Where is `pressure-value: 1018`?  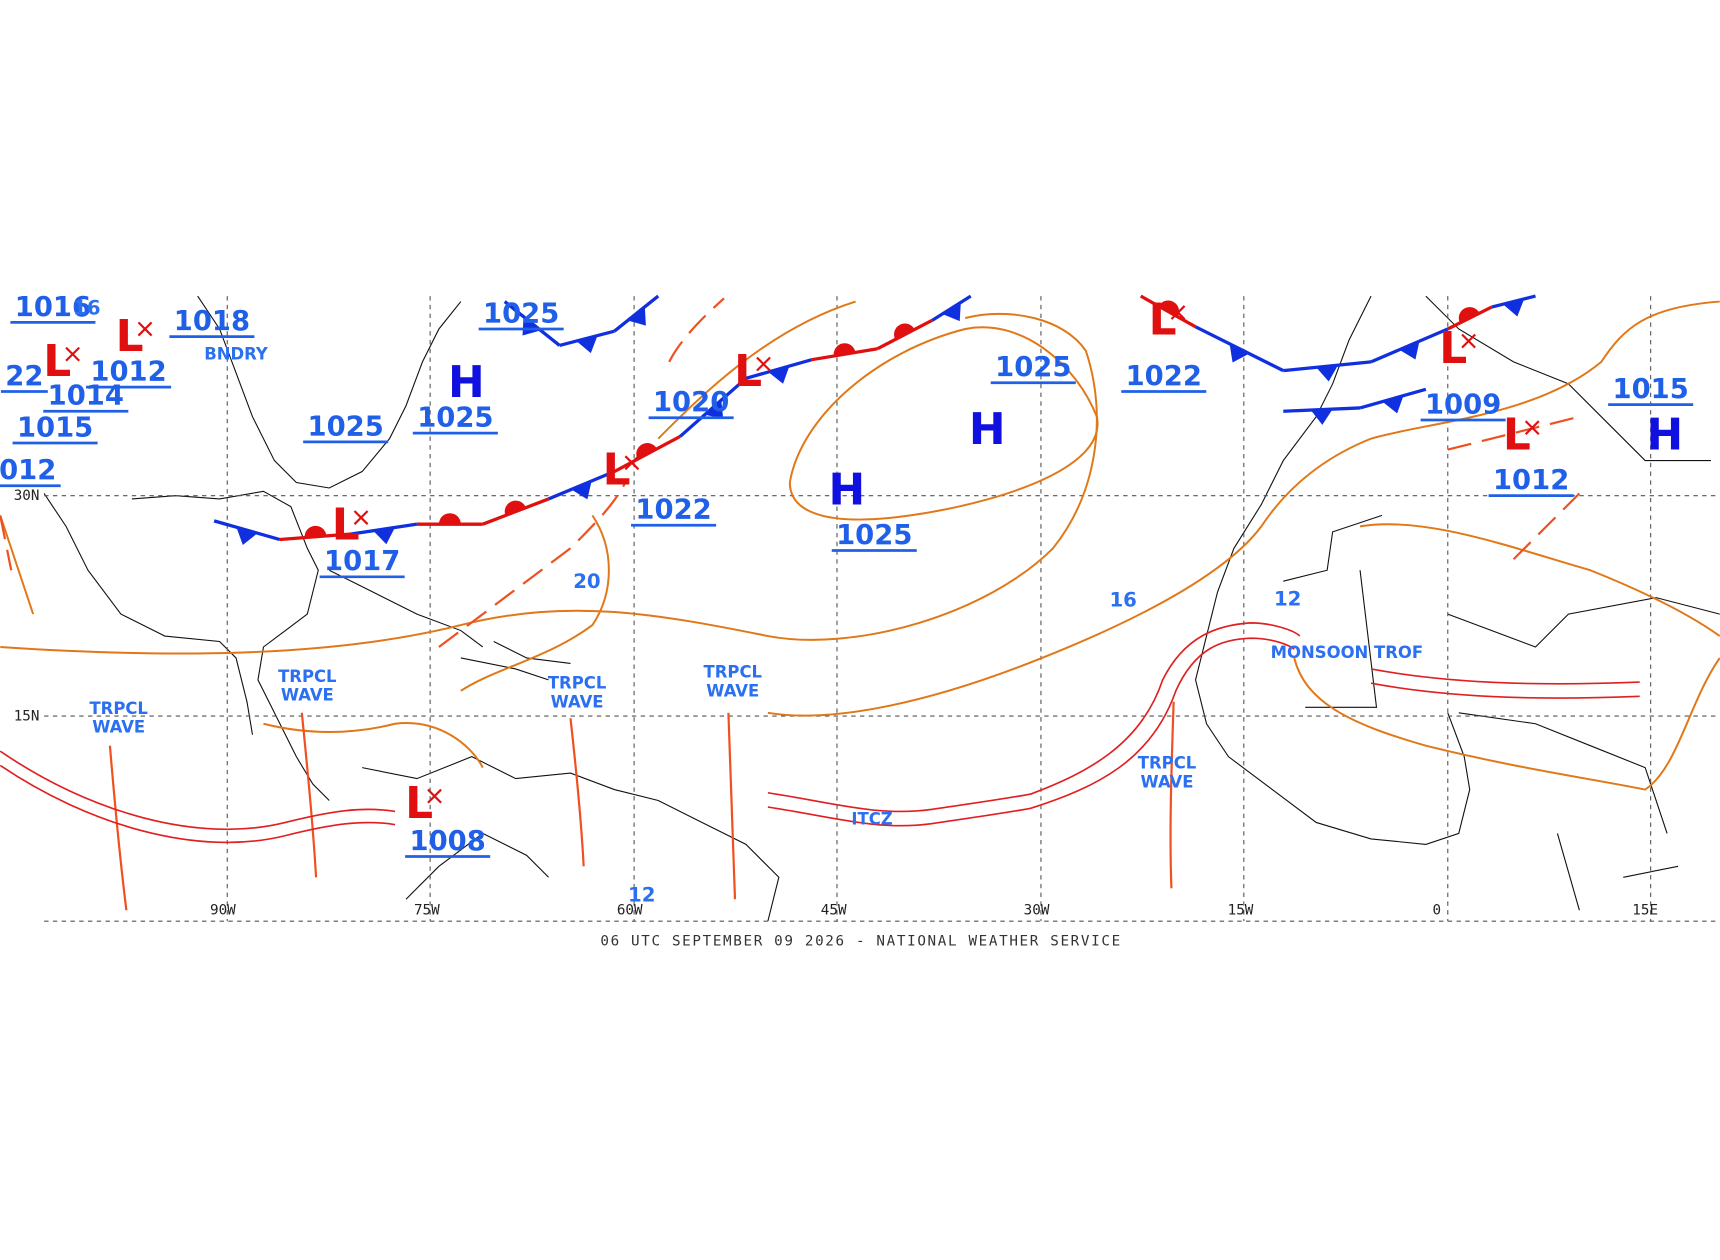 pressure-value: 1018 is located at coordinates (212, 321).